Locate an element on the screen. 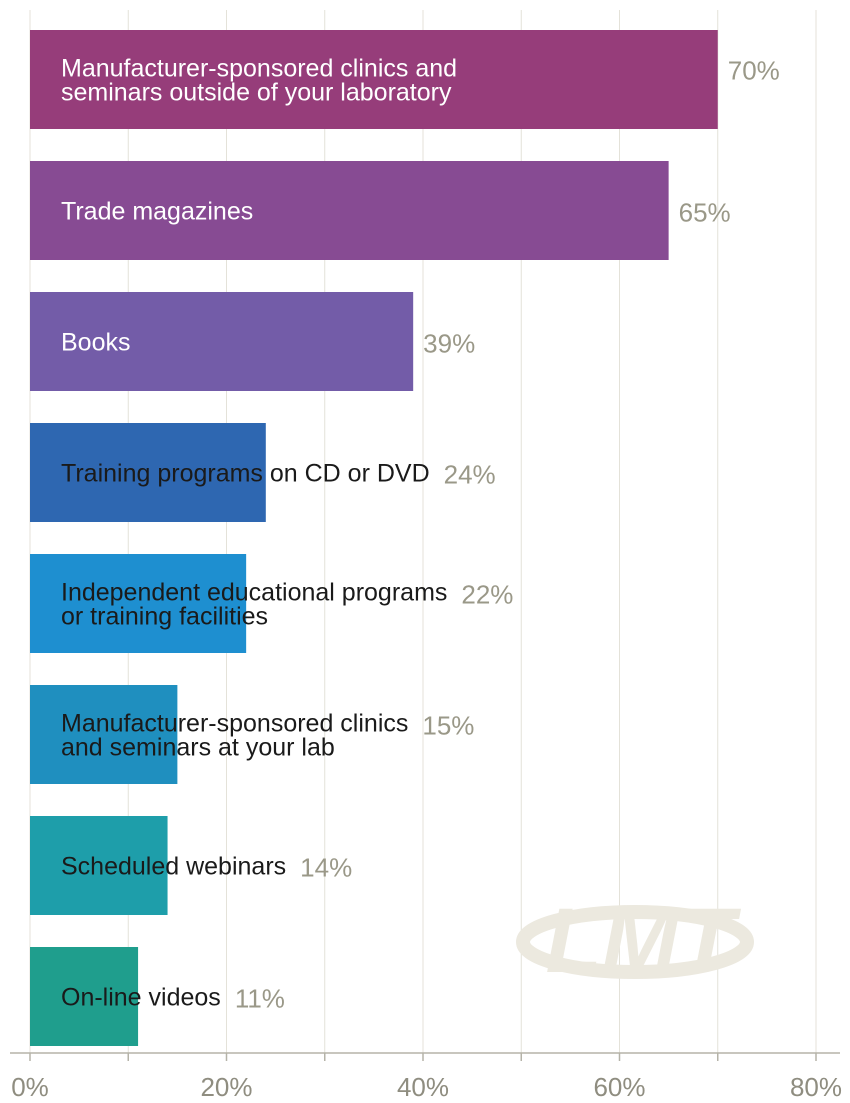 This screenshot has width=850, height=1103. value-label: 39% is located at coordinates (449, 344).